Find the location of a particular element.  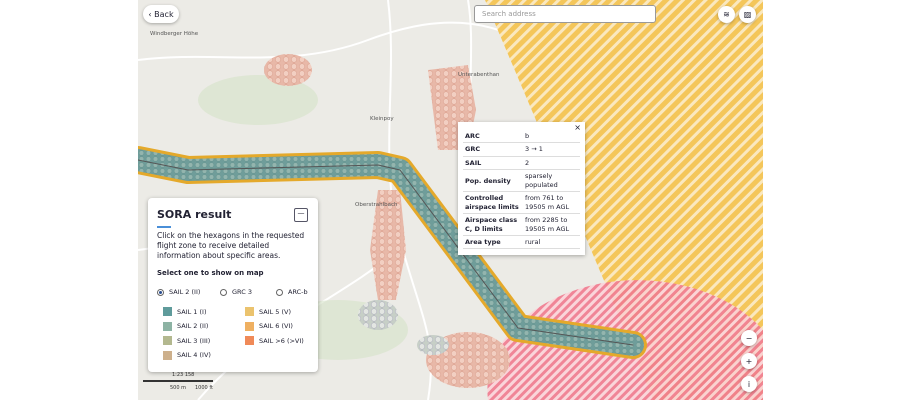

back-button: ‹ Back is located at coordinates (161, 14).